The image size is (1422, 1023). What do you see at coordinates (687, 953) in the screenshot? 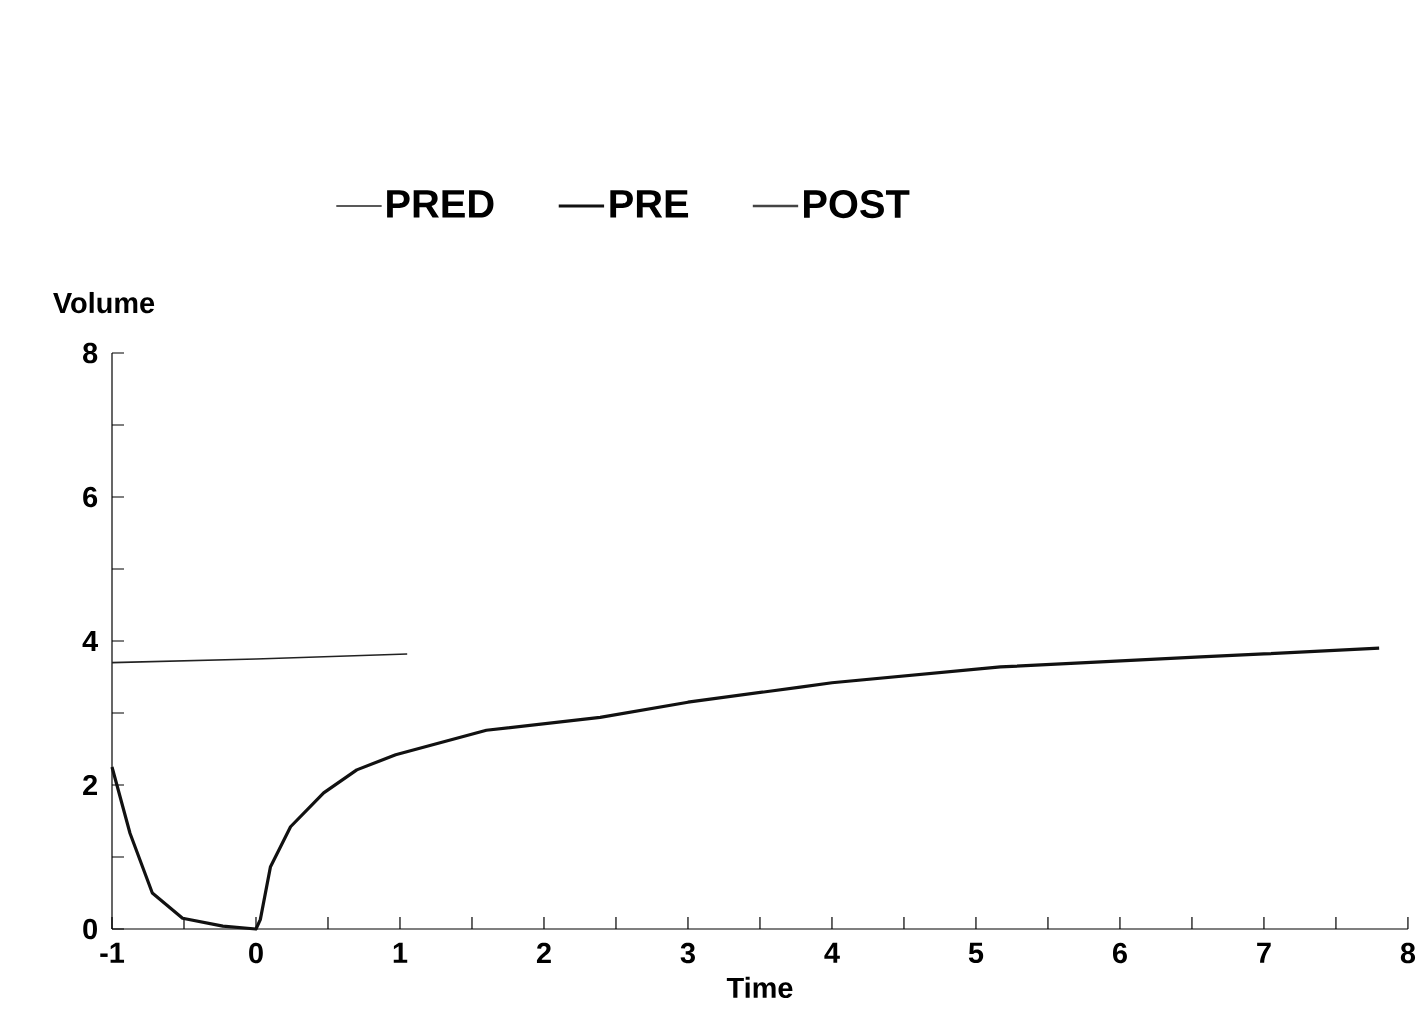
I see `x-tick-label: 3` at bounding box center [687, 953].